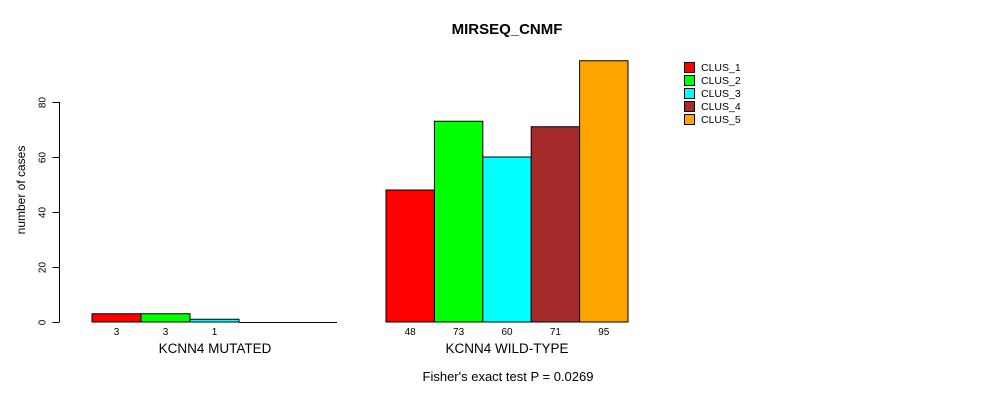 The width and height of the screenshot is (990, 400). I want to click on chart-title: MIRSEQ_CNMF, so click(507, 29).